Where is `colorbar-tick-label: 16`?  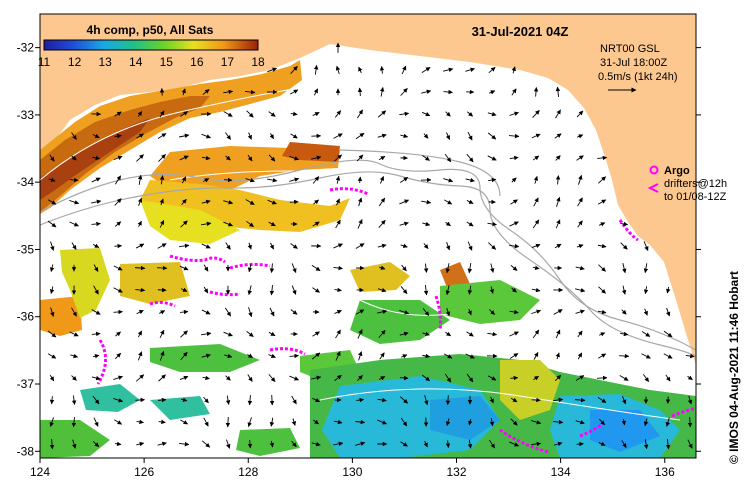 colorbar-tick-label: 16 is located at coordinates (197, 62).